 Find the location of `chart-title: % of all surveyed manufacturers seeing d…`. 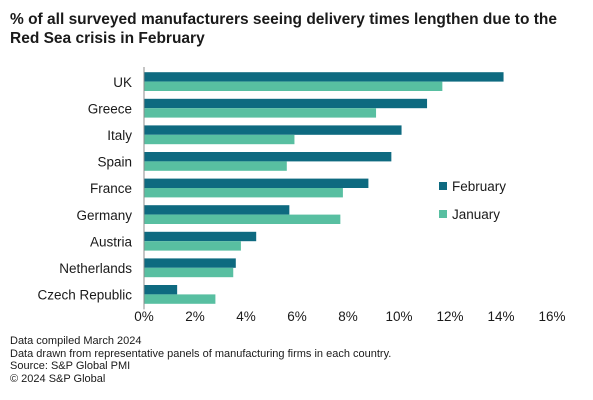

chart-title: % of all surveyed manufacturers seeing d… is located at coordinates (297, 29).